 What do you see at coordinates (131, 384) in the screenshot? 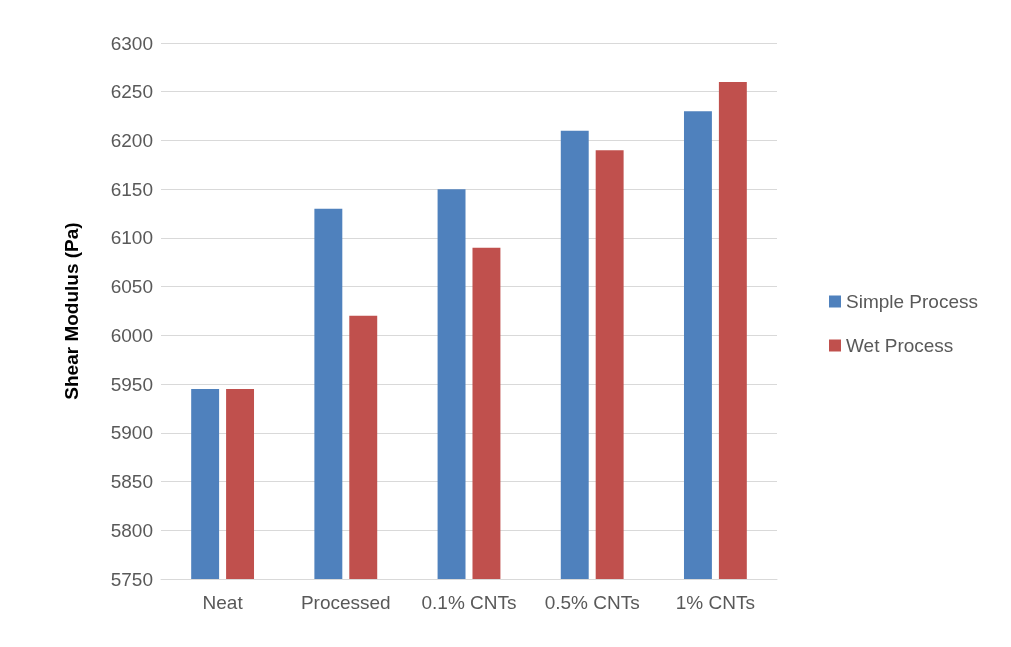
I see `y-tick-label: 5950` at bounding box center [131, 384].